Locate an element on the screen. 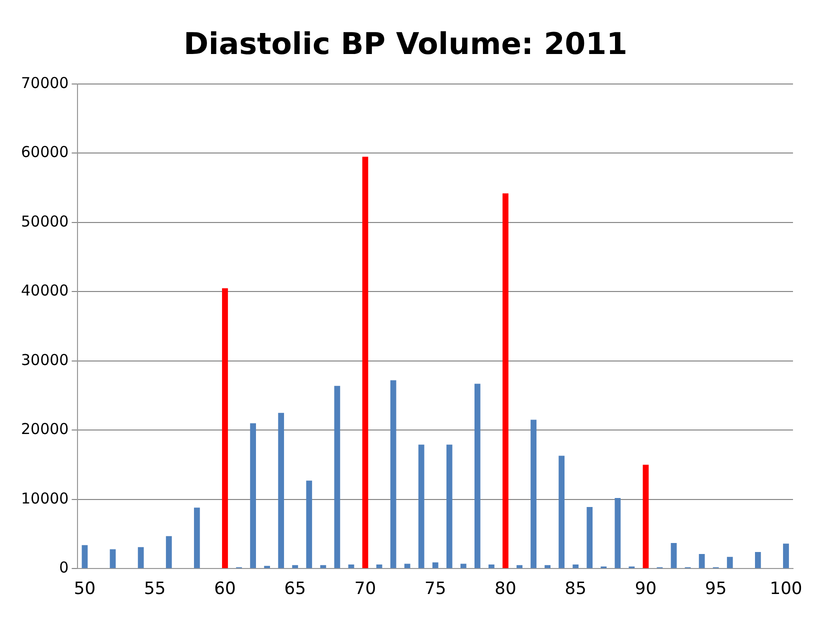 Image resolution: width=835 pixels, height=619 pixels. x-tick-label: 75 is located at coordinates (435, 589).